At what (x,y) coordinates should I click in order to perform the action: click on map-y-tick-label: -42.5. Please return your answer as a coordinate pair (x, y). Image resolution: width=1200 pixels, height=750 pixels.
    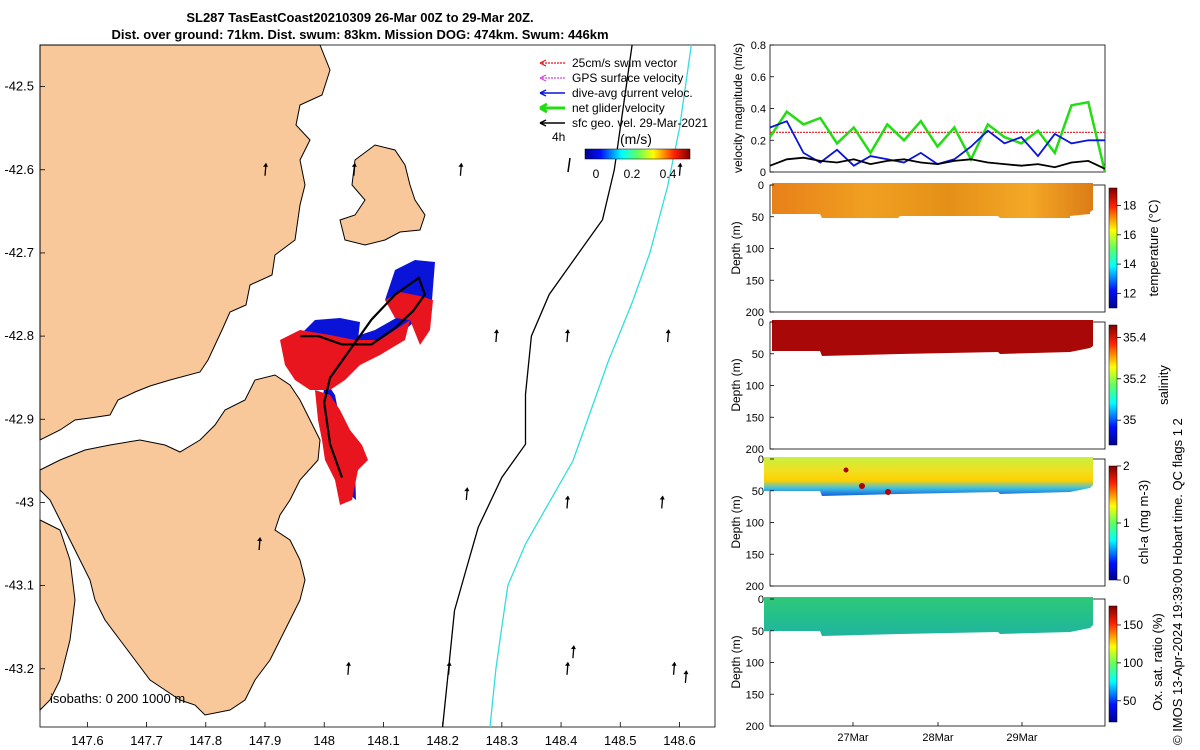
    Looking at the image, I should click on (19, 86).